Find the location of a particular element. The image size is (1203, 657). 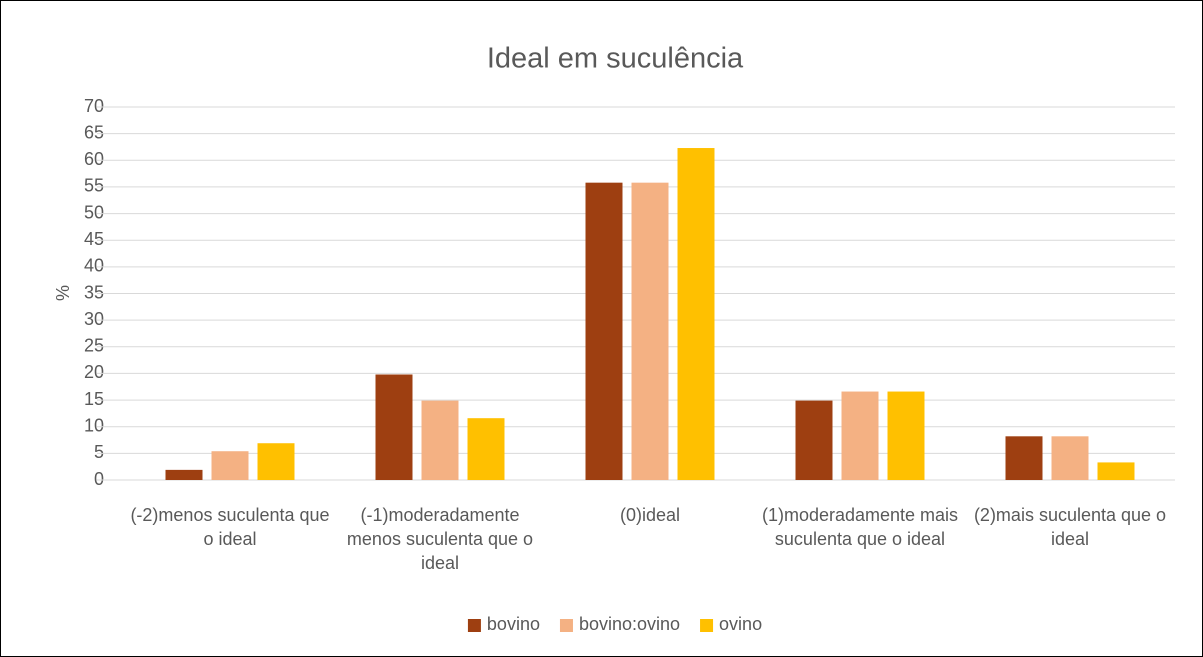

y-tick-label: 60 is located at coordinates (94, 159).